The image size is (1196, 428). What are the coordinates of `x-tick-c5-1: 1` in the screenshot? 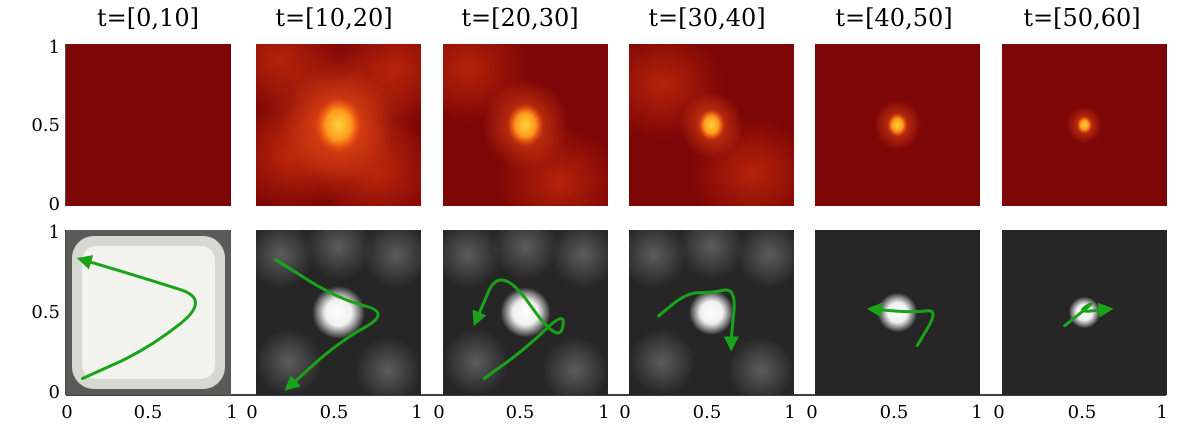 It's located at (976, 412).